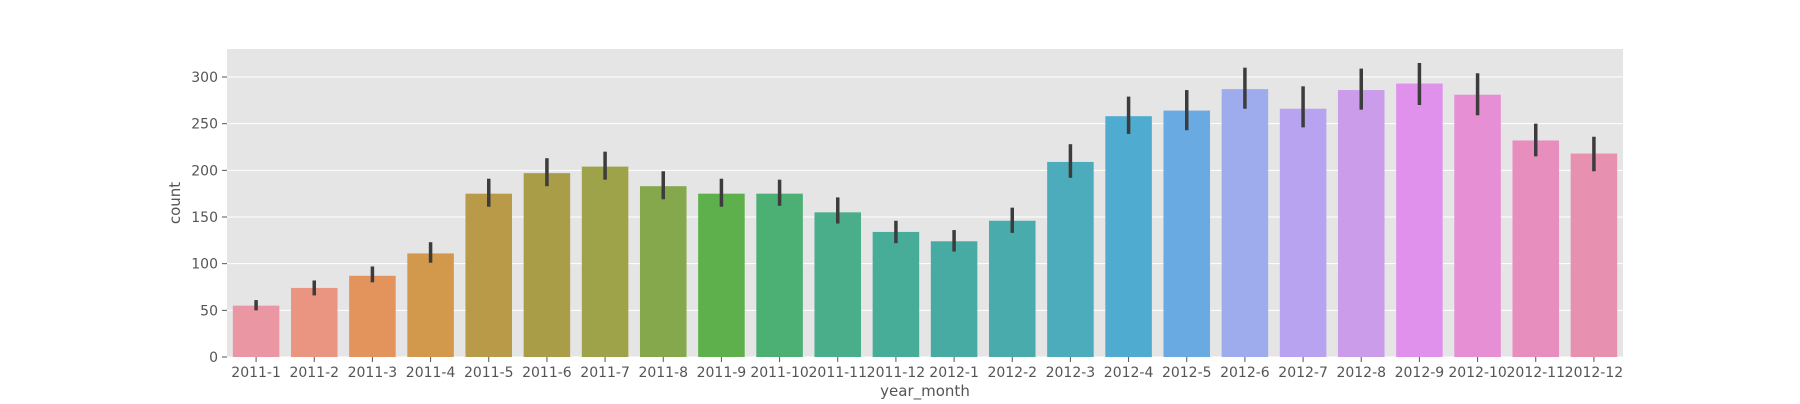 This screenshot has height=404, width=1800. Describe the element at coordinates (1361, 373) in the screenshot. I see `x-tick-label: 2012-8` at that location.